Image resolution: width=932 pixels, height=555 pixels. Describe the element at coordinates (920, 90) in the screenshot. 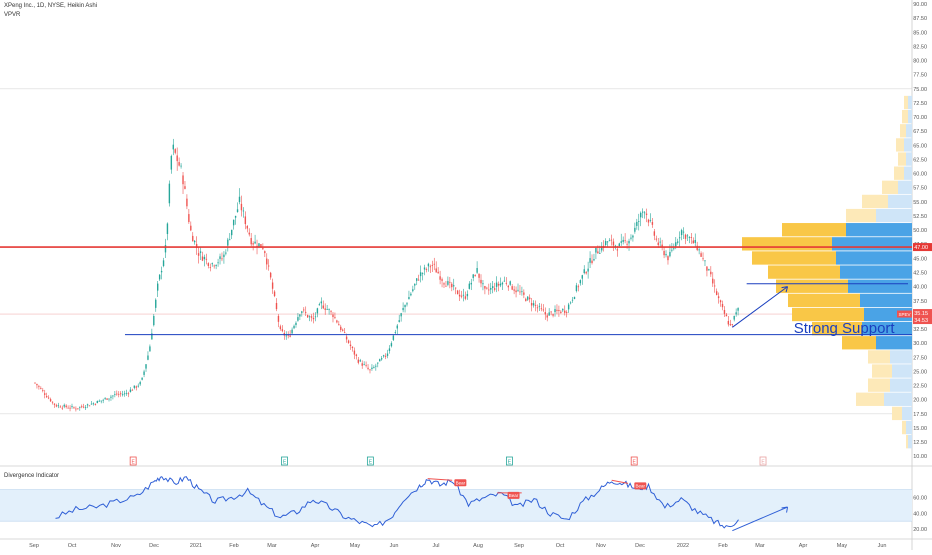

I see `price-tick-label: 75.00` at that location.